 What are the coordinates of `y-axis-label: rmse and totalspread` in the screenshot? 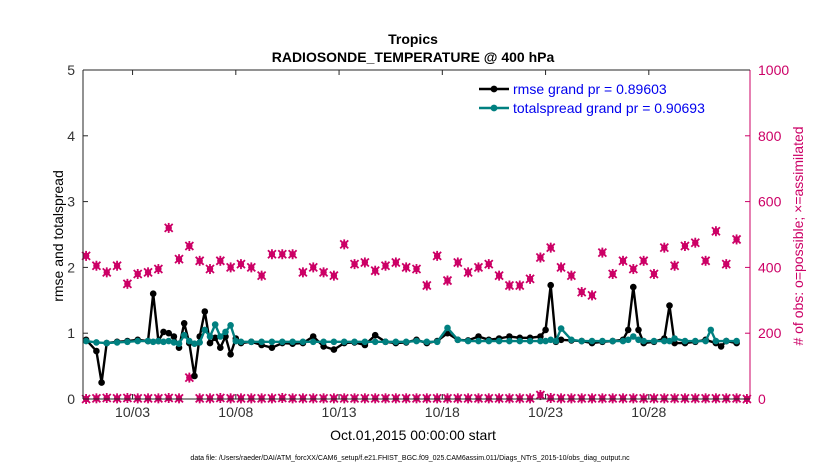 It's located at (58, 236).